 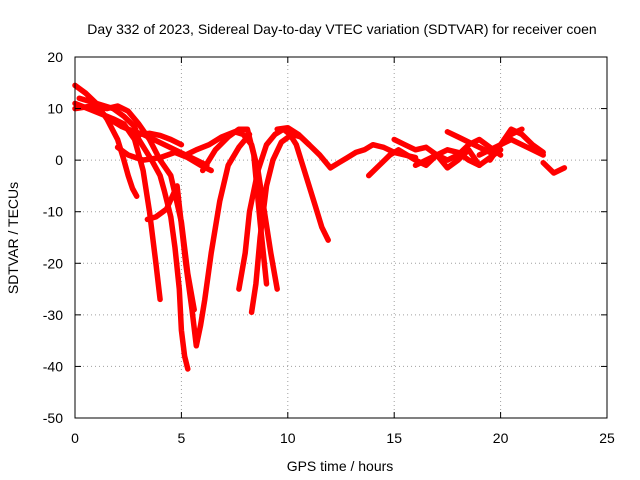 I want to click on y-tick-label: -30, so click(x=53, y=315).